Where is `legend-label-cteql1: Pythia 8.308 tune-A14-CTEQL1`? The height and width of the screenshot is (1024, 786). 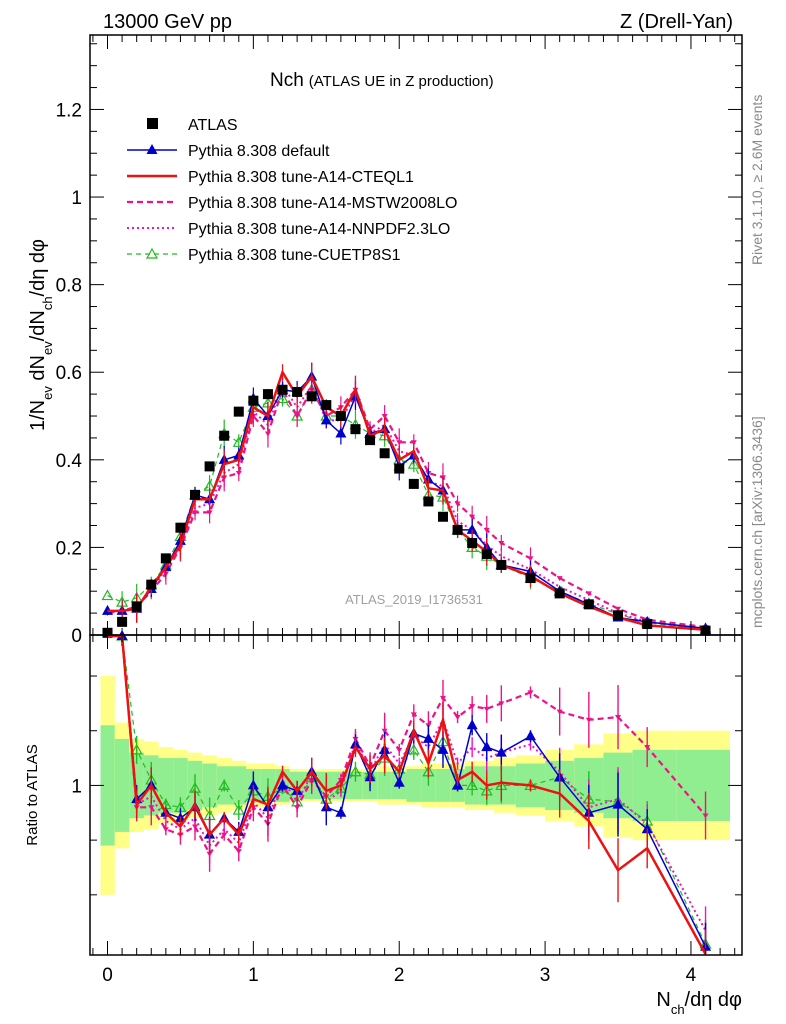 legend-label-cteql1: Pythia 8.308 tune-A14-CTEQL1 is located at coordinates (301, 177).